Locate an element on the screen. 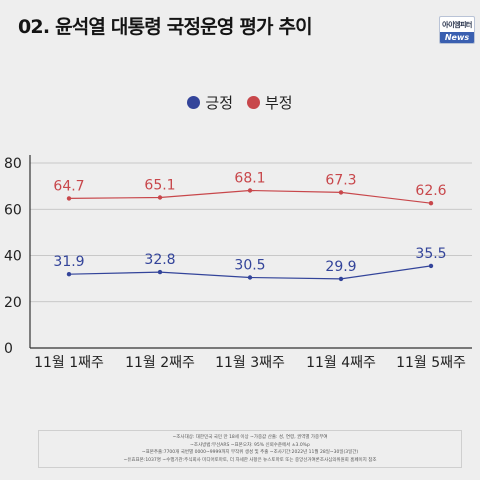 The image size is (480, 480). x-tick-label: 11월 2째주 is located at coordinates (160, 363).